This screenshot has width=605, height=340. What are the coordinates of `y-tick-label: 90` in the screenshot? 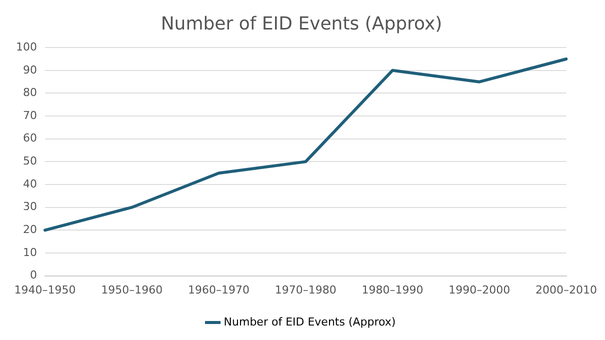 It's located at (29, 69).